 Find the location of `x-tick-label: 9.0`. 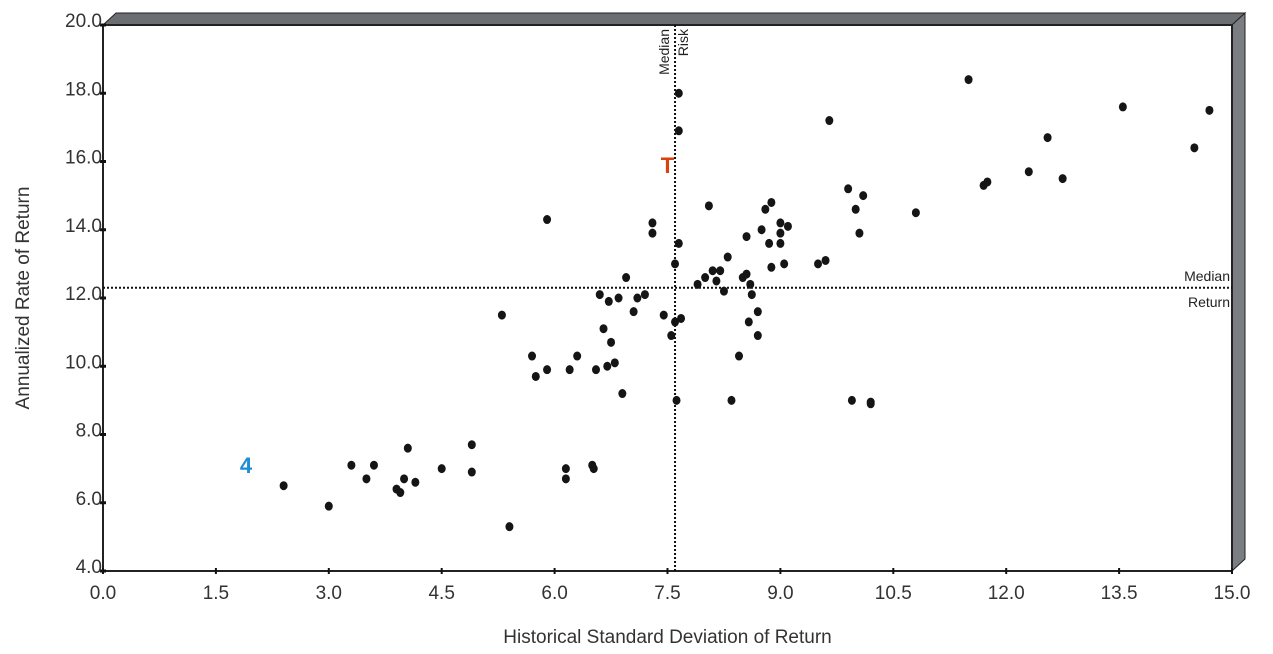

x-tick-label: 9.0 is located at coordinates (780, 593).